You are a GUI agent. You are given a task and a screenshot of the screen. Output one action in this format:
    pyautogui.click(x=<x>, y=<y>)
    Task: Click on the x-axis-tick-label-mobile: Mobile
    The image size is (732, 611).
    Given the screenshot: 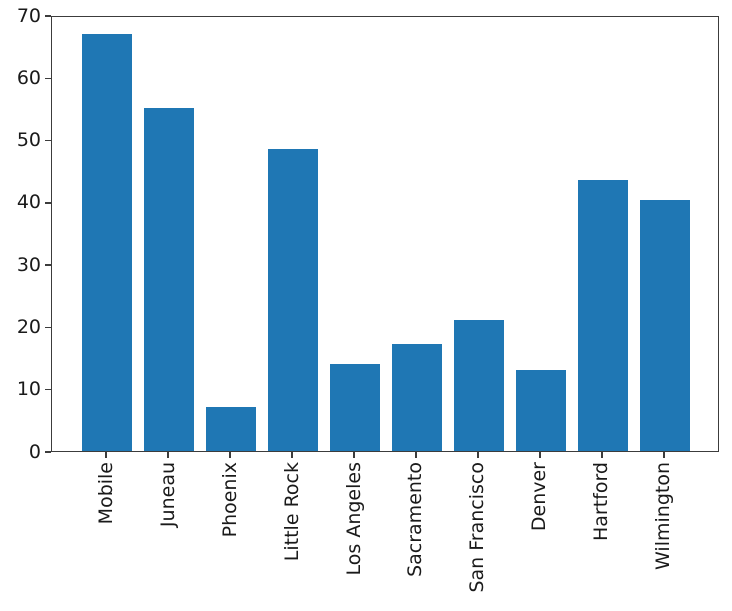 What is the action you would take?
    pyautogui.click(x=105, y=493)
    